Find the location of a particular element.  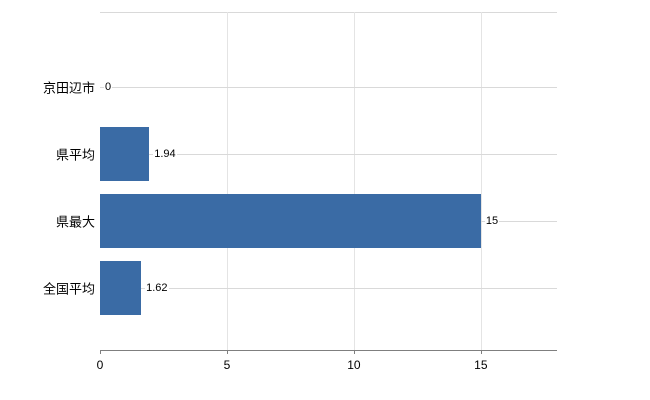

value-label: 1.94 is located at coordinates (165, 153).